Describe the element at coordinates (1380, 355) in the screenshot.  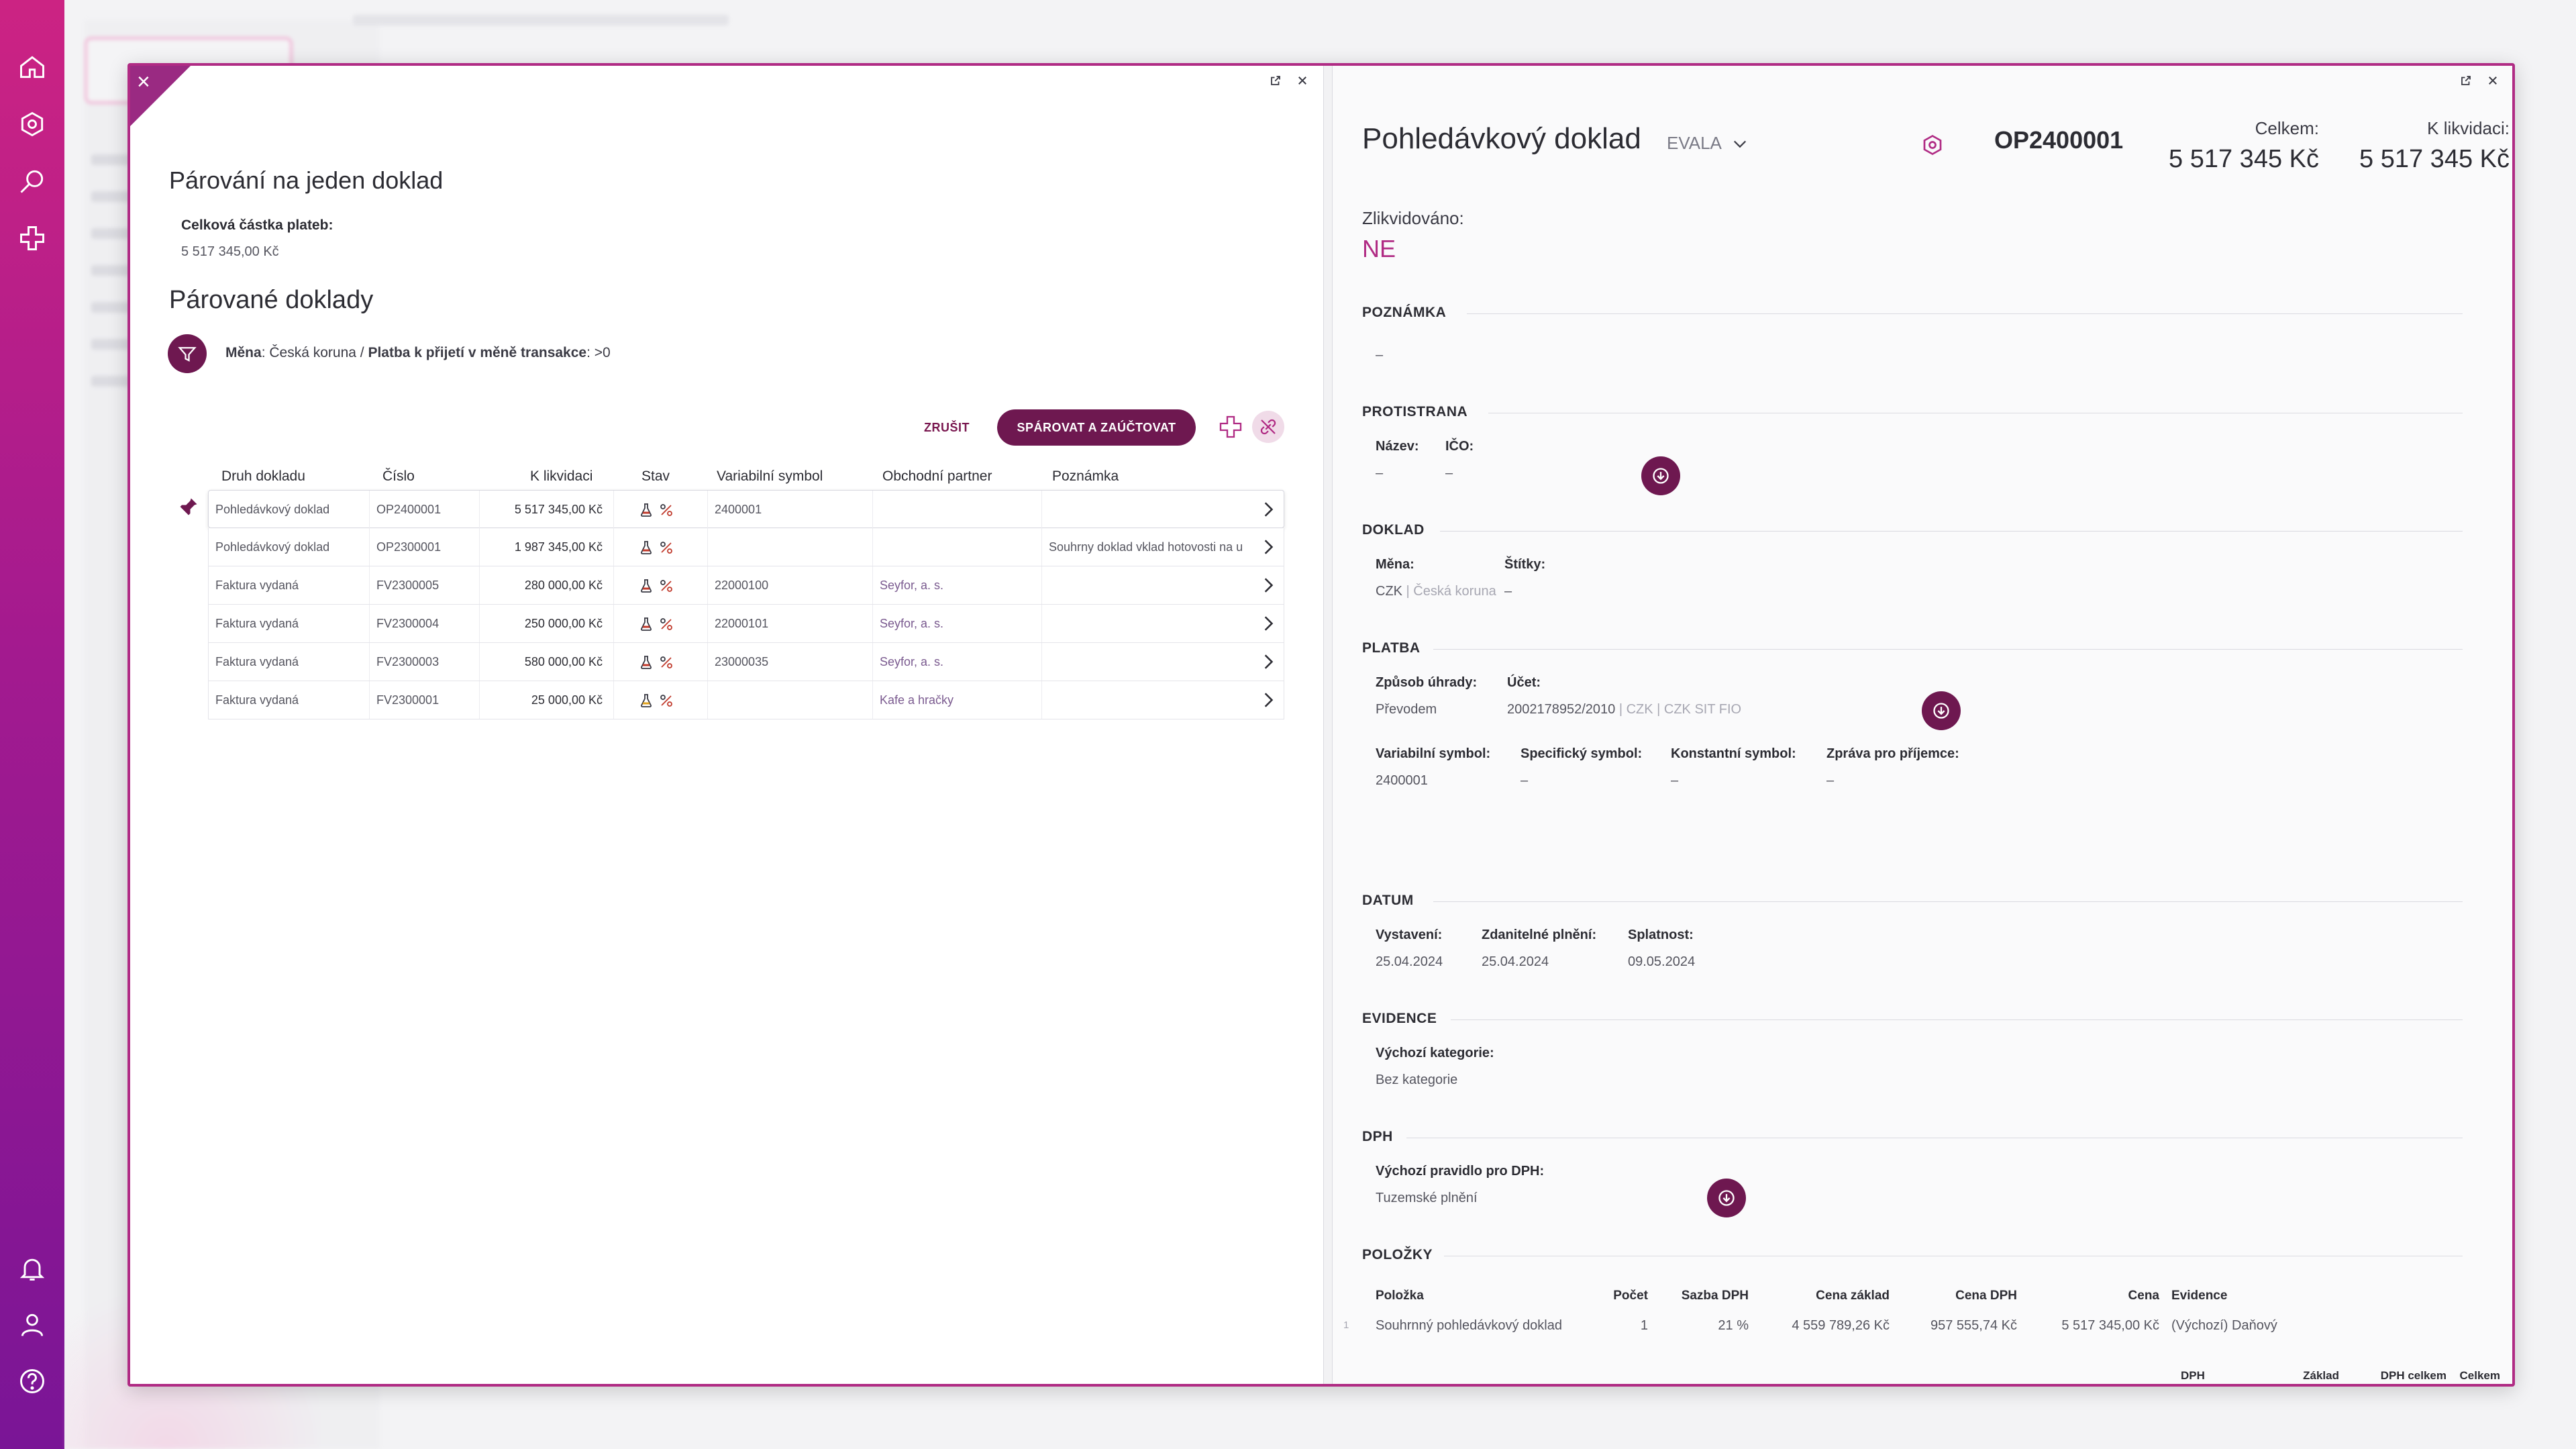
I see `note-value: –` at that location.